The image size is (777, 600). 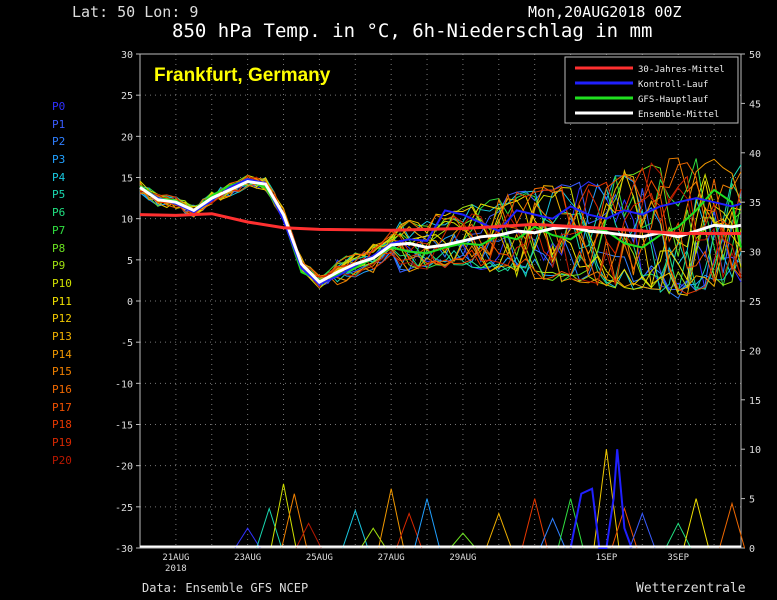 I want to click on left-tick-label: -20, so click(x=124, y=467).